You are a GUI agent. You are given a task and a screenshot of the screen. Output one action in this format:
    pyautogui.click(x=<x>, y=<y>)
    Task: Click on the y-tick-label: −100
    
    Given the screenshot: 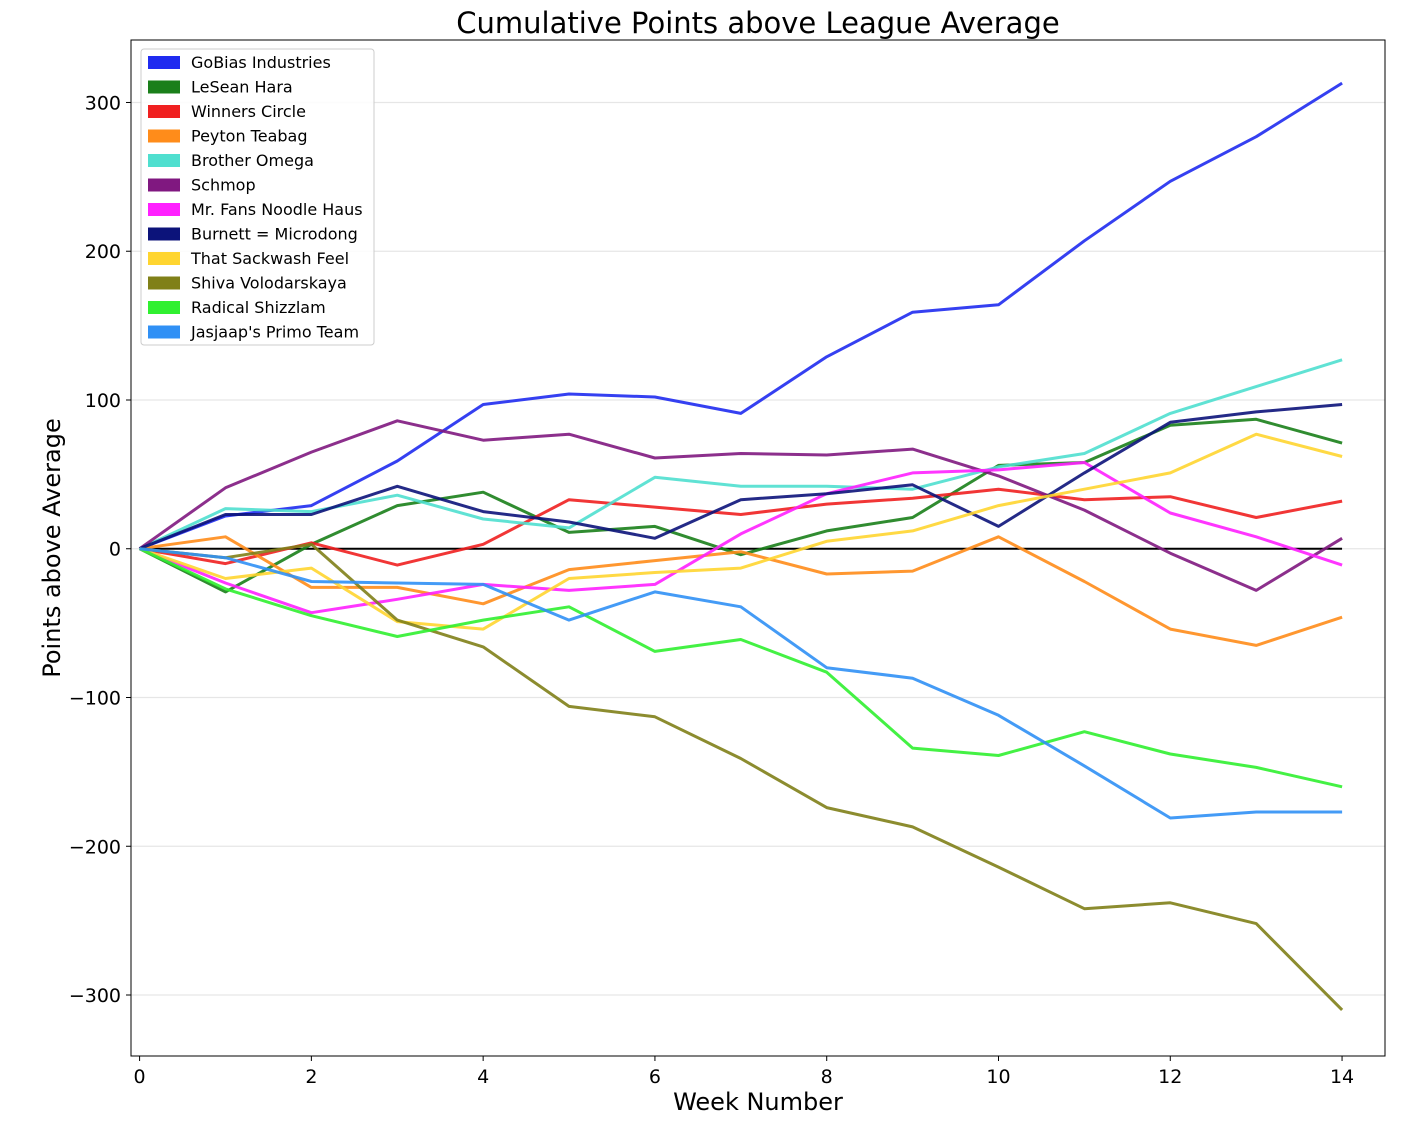 What is the action you would take?
    pyautogui.click(x=95, y=698)
    